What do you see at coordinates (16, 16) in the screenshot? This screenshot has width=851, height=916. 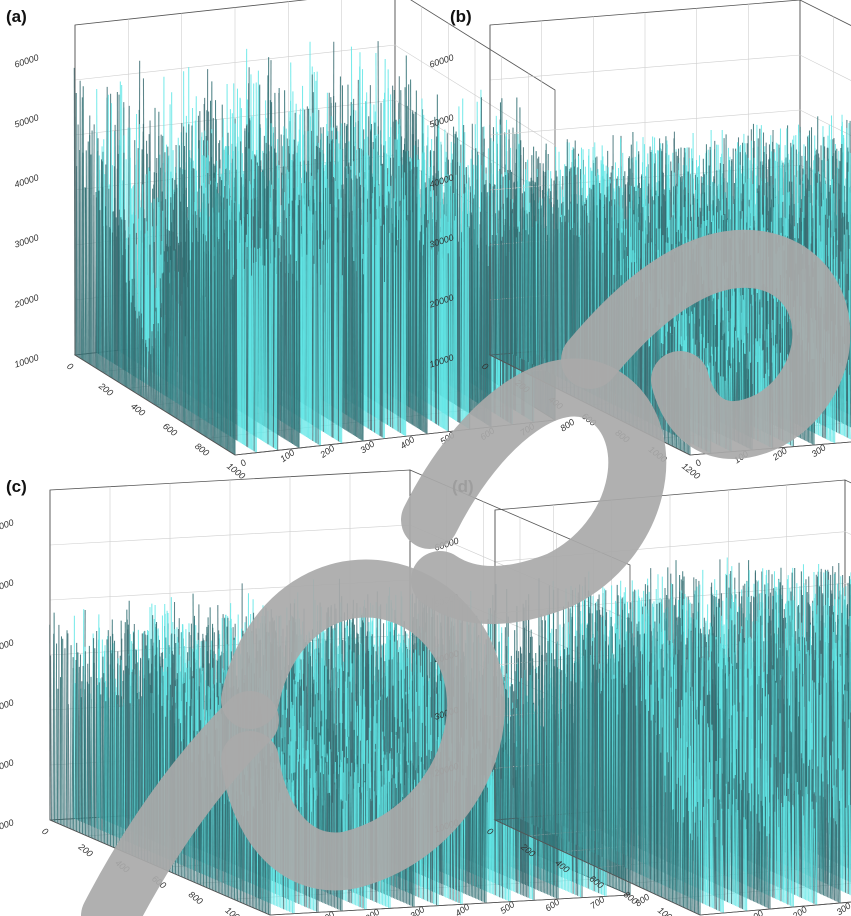 I see `panel-label: (a)` at bounding box center [16, 16].